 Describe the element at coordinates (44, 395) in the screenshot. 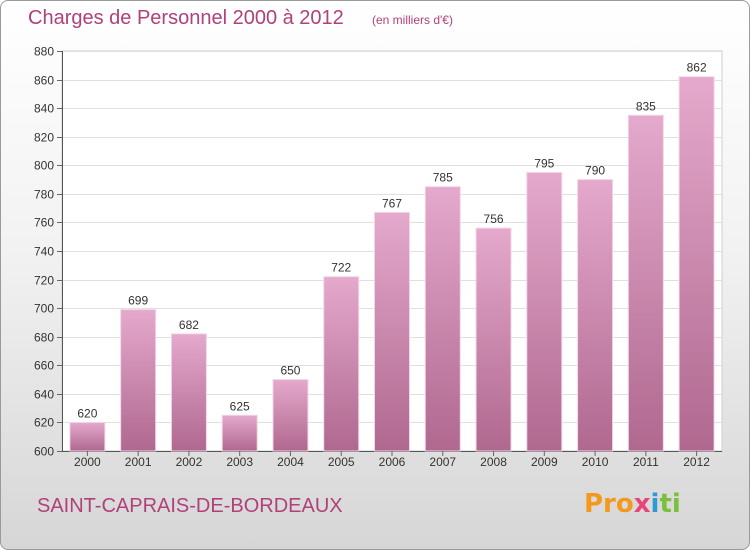

I see `y-tick-label: 640` at that location.